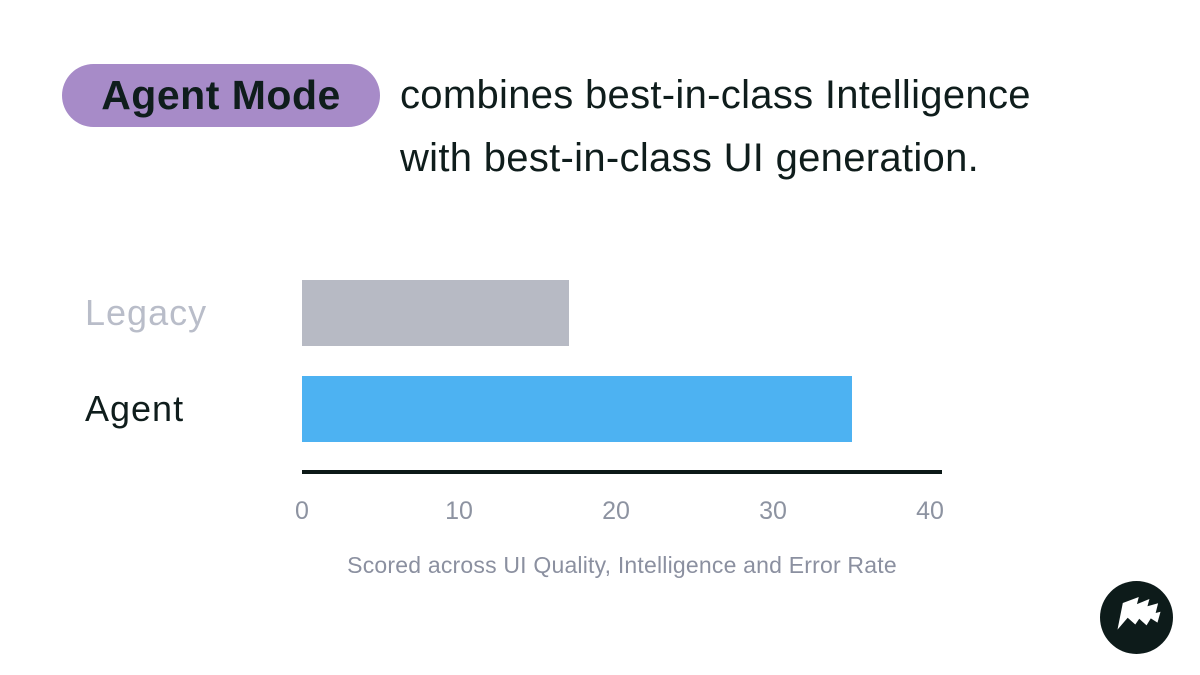 Image resolution: width=1200 pixels, height=675 pixels. Describe the element at coordinates (302, 511) in the screenshot. I see `tick-label-0: 0` at that location.